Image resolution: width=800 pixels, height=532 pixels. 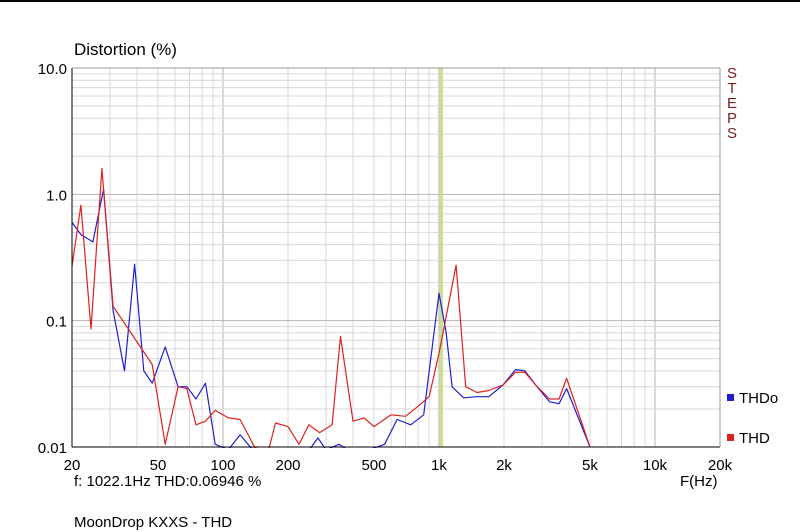 What do you see at coordinates (396, 455) in the screenshot?
I see `axis-mask` at bounding box center [396, 455].